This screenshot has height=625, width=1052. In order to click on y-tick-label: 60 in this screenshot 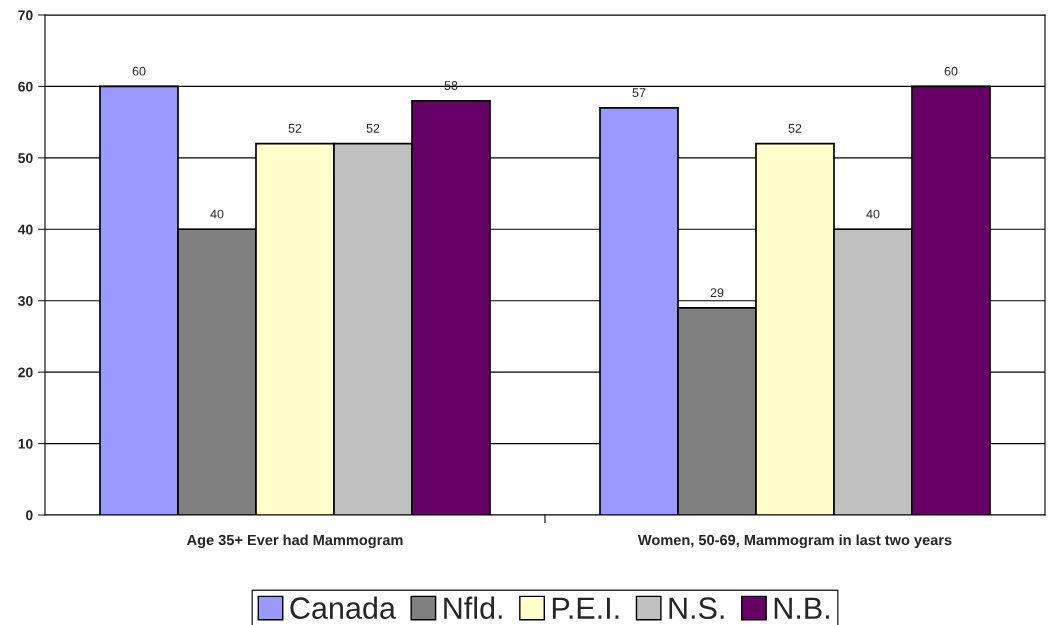, I will do `click(25, 86)`.